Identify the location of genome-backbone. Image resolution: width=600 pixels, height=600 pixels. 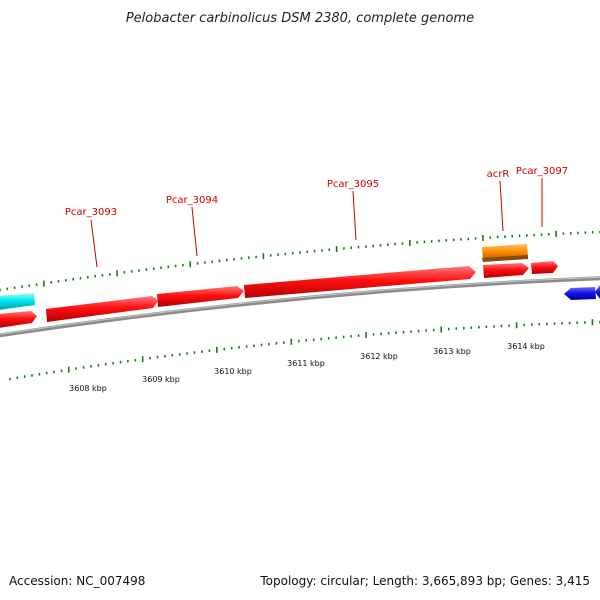
(300, 307).